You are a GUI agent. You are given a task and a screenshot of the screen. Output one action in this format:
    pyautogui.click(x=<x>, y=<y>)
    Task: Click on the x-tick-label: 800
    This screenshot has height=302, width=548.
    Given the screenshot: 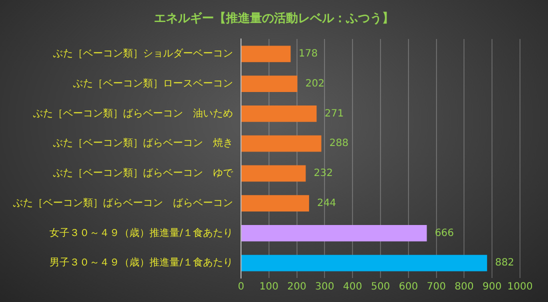 What is the action you would take?
    pyautogui.click(x=464, y=287)
    